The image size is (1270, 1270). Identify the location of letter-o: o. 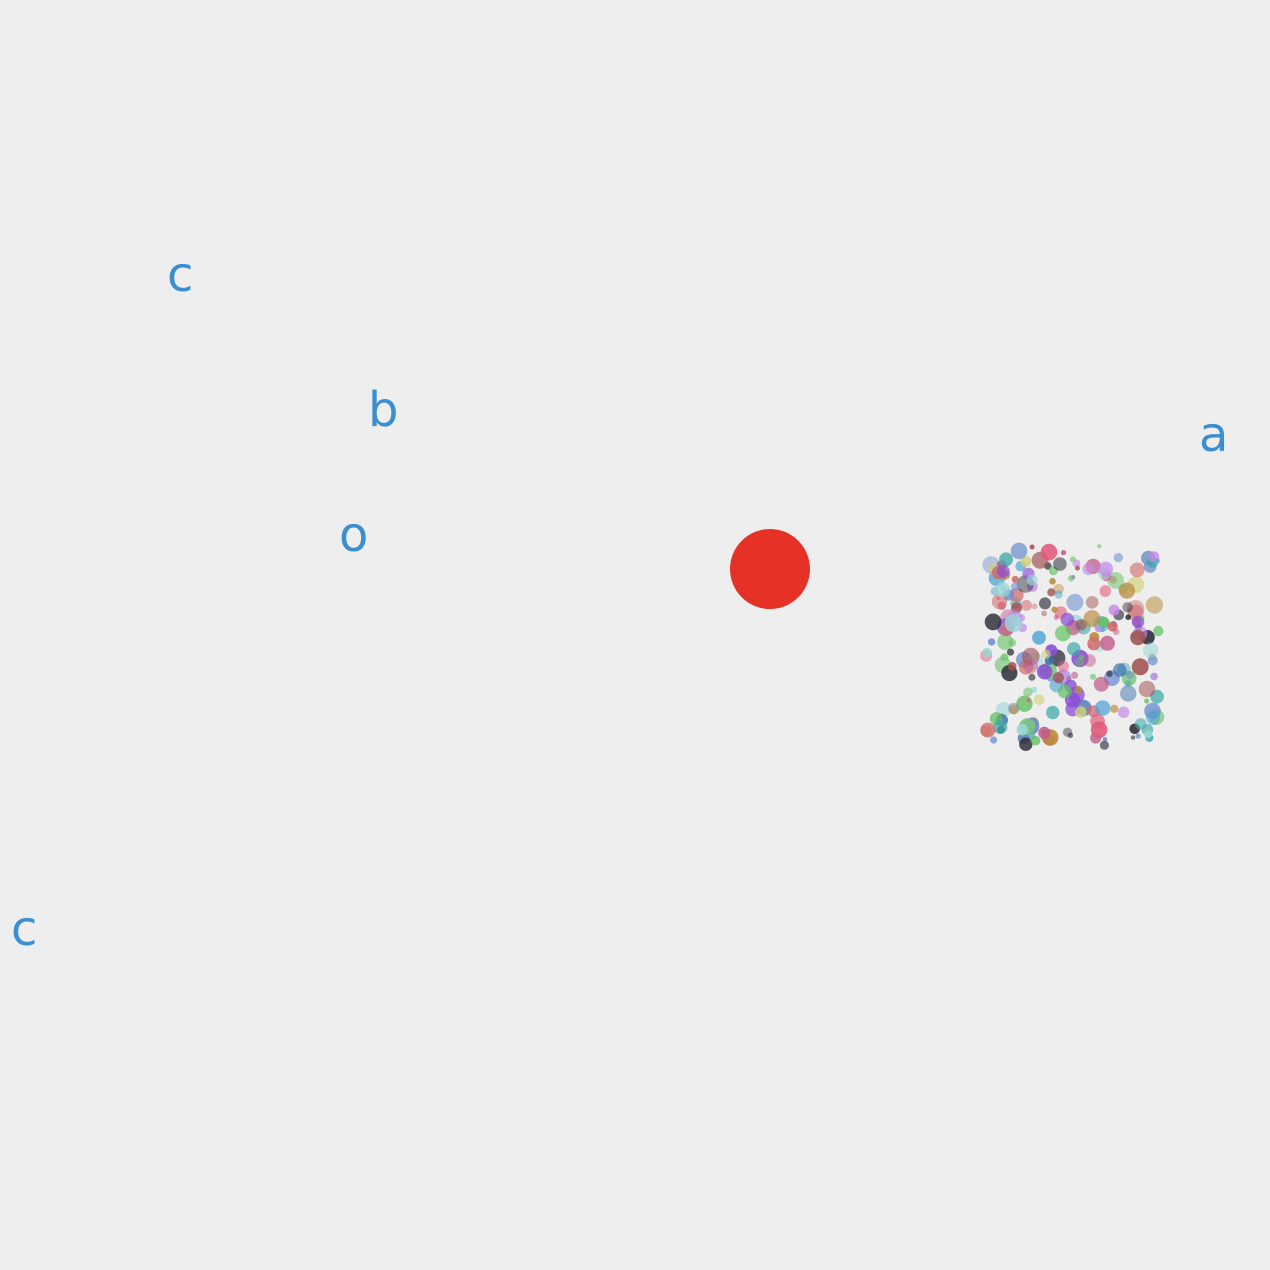
(354, 535).